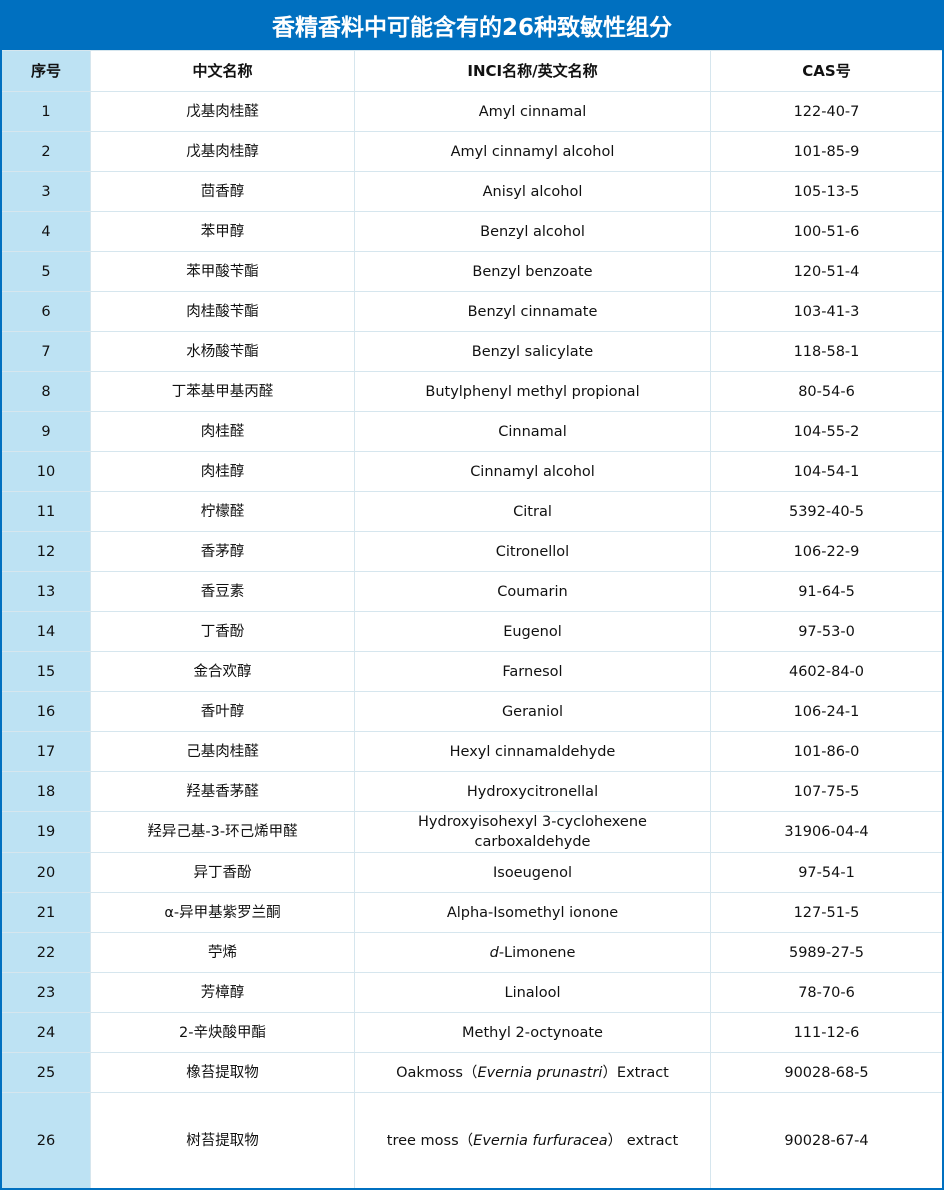  I want to click on cell-cas: 5392-40-5, so click(827, 511).